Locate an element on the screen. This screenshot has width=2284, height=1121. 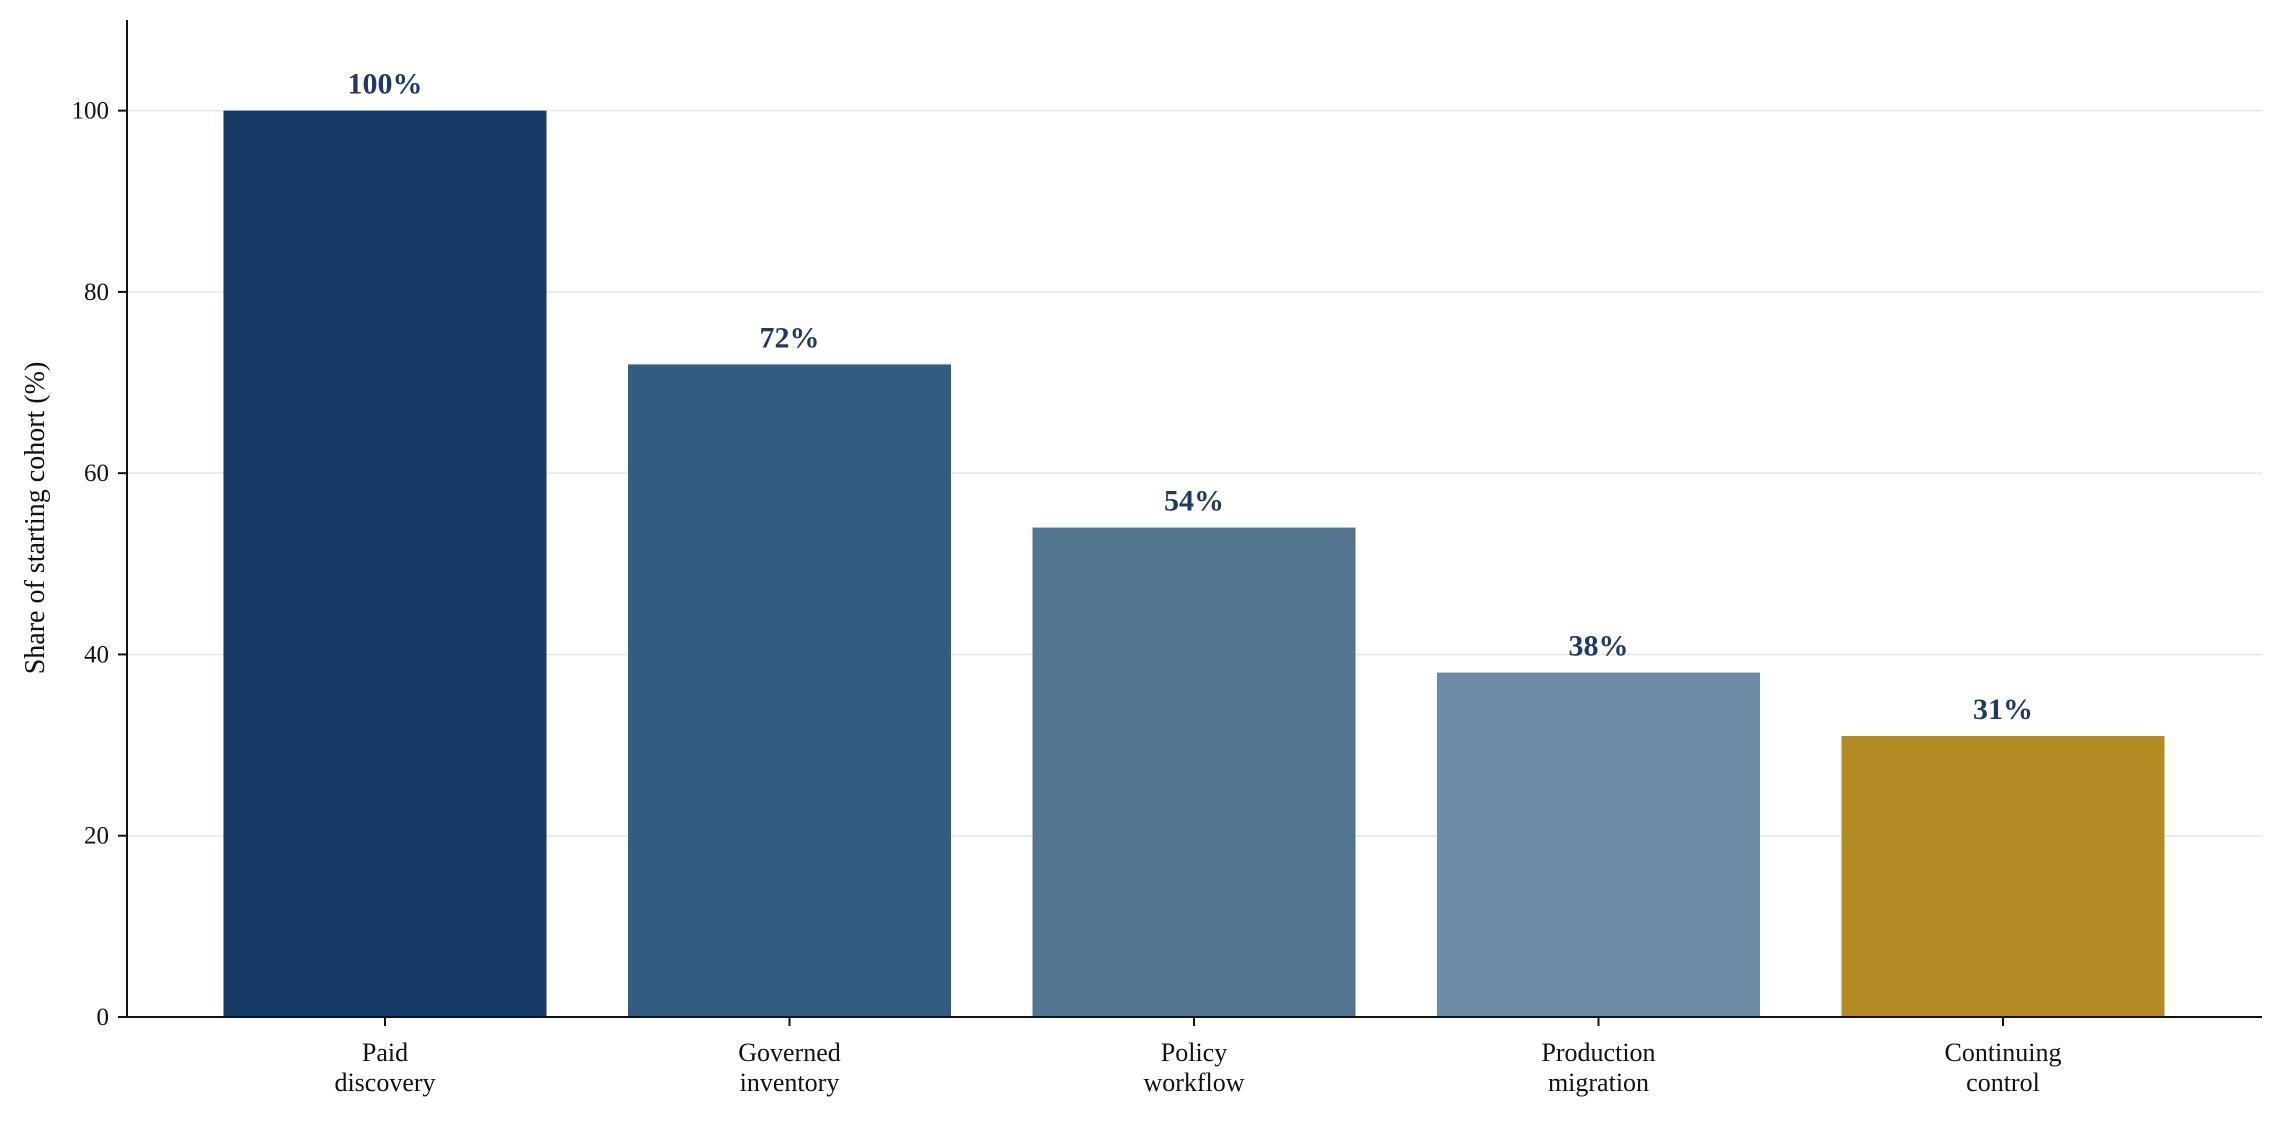
y-ticks: 0 20 40 60 80 100 is located at coordinates (99, 564).